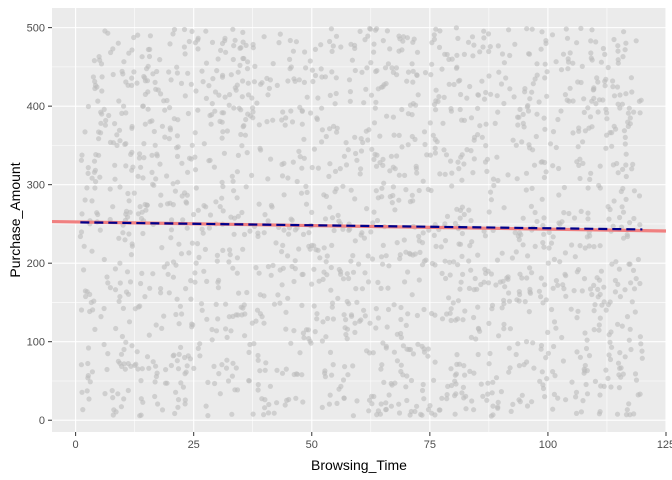 This screenshot has width=672, height=480. Describe the element at coordinates (36, 264) in the screenshot. I see `y-tick-label: 200` at that location.